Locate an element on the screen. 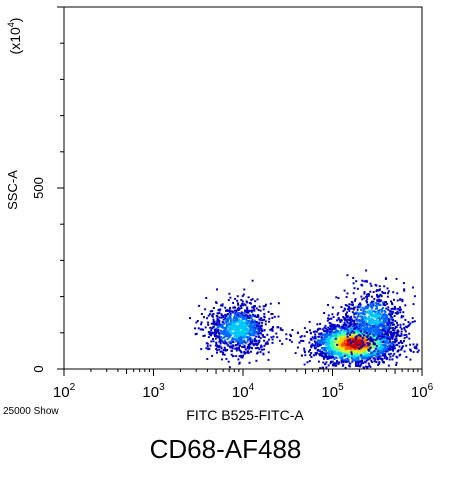 The height and width of the screenshot is (478, 451). x-tick-label: 103 is located at coordinates (153, 391).